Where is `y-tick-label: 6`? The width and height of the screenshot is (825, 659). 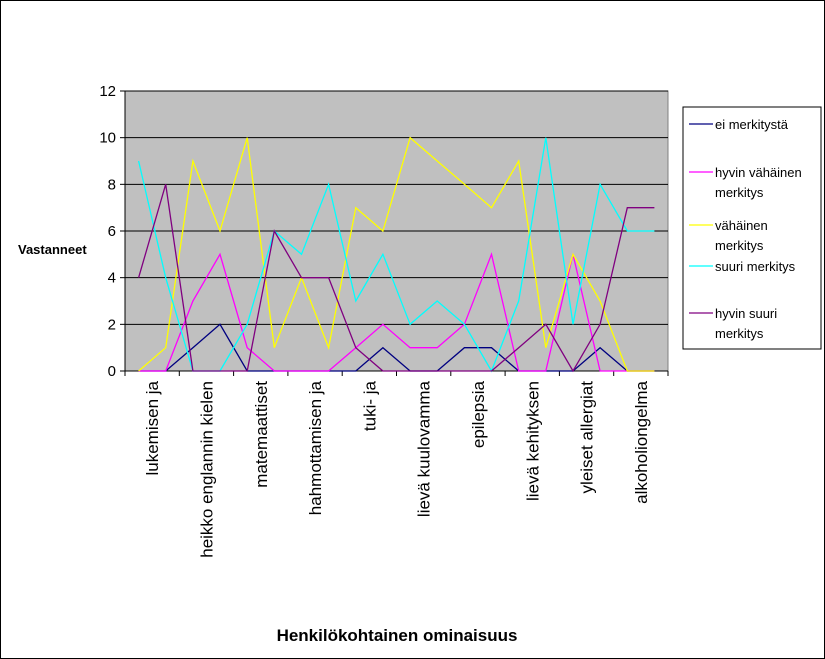
y-tick-label: 6 is located at coordinates (112, 231).